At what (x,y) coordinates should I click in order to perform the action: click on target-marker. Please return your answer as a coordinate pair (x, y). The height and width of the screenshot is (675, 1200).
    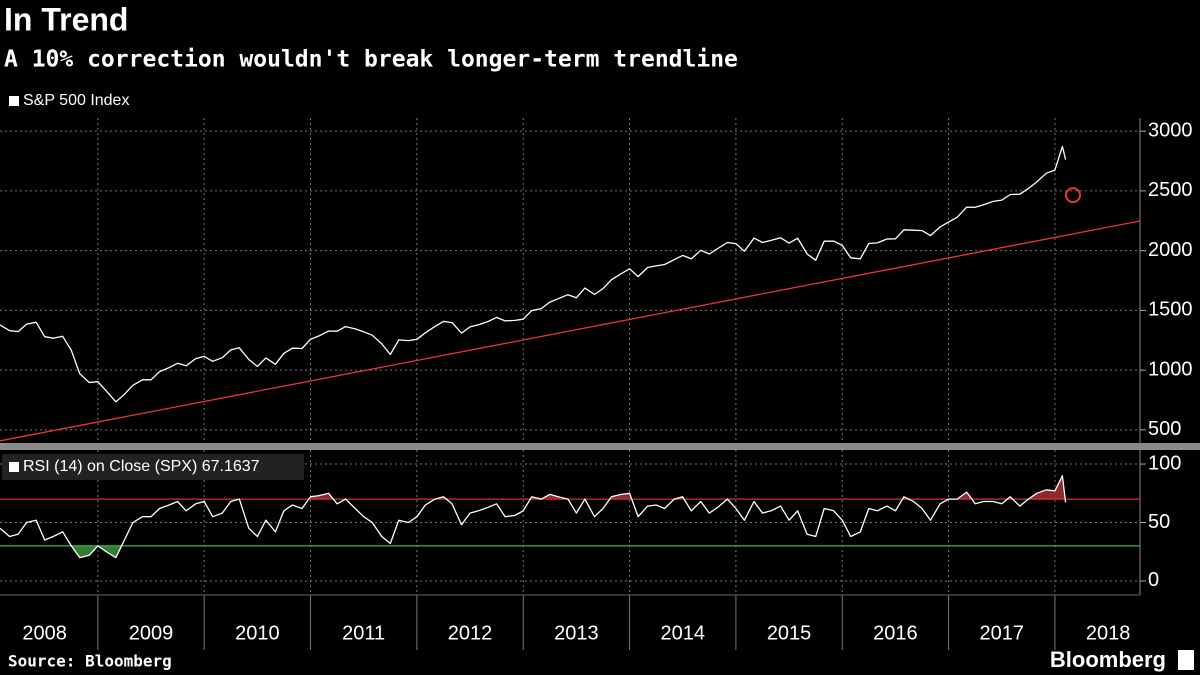
    Looking at the image, I should click on (1073, 195).